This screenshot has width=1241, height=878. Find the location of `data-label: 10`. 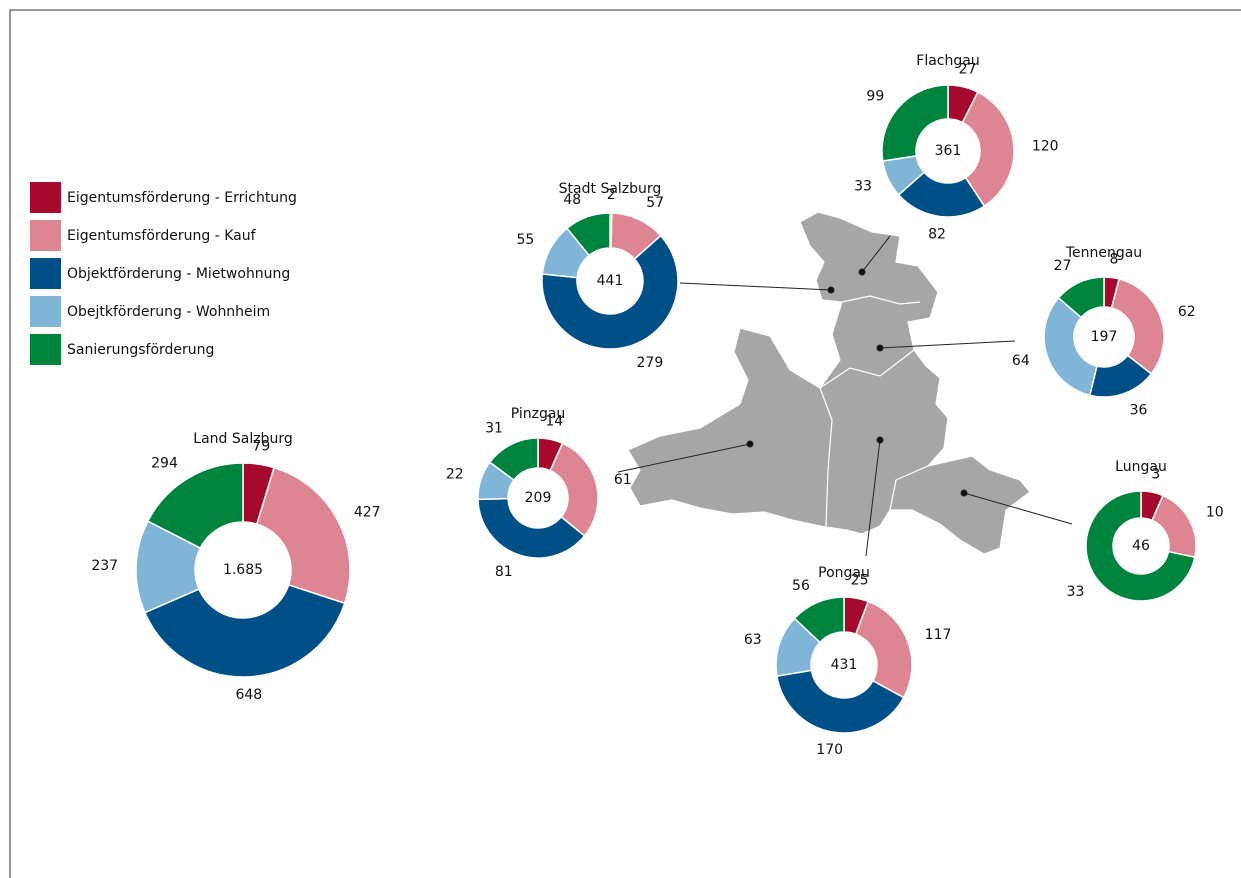

data-label: 10 is located at coordinates (1215, 512).